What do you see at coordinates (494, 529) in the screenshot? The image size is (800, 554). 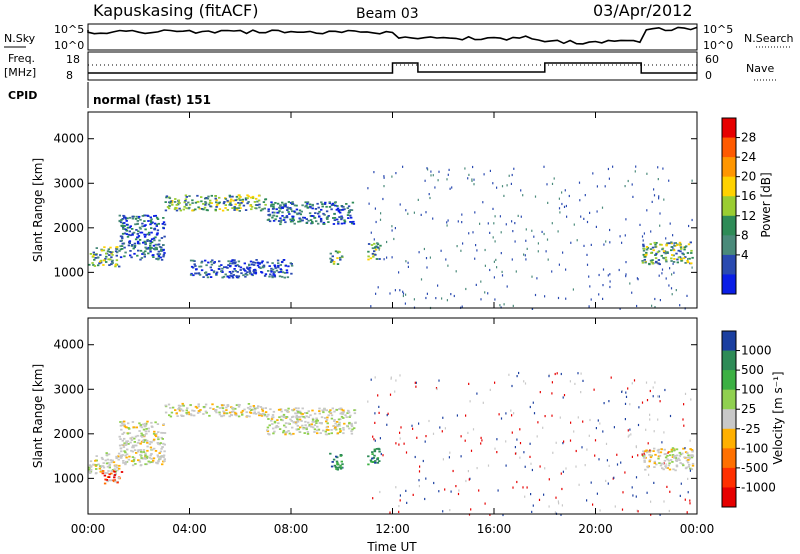 I see `x-tick-label: 16:00` at bounding box center [494, 529].